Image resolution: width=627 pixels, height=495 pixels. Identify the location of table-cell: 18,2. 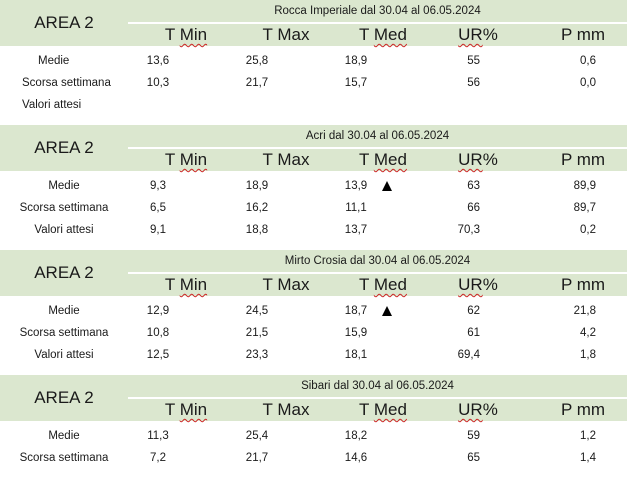
(356, 436).